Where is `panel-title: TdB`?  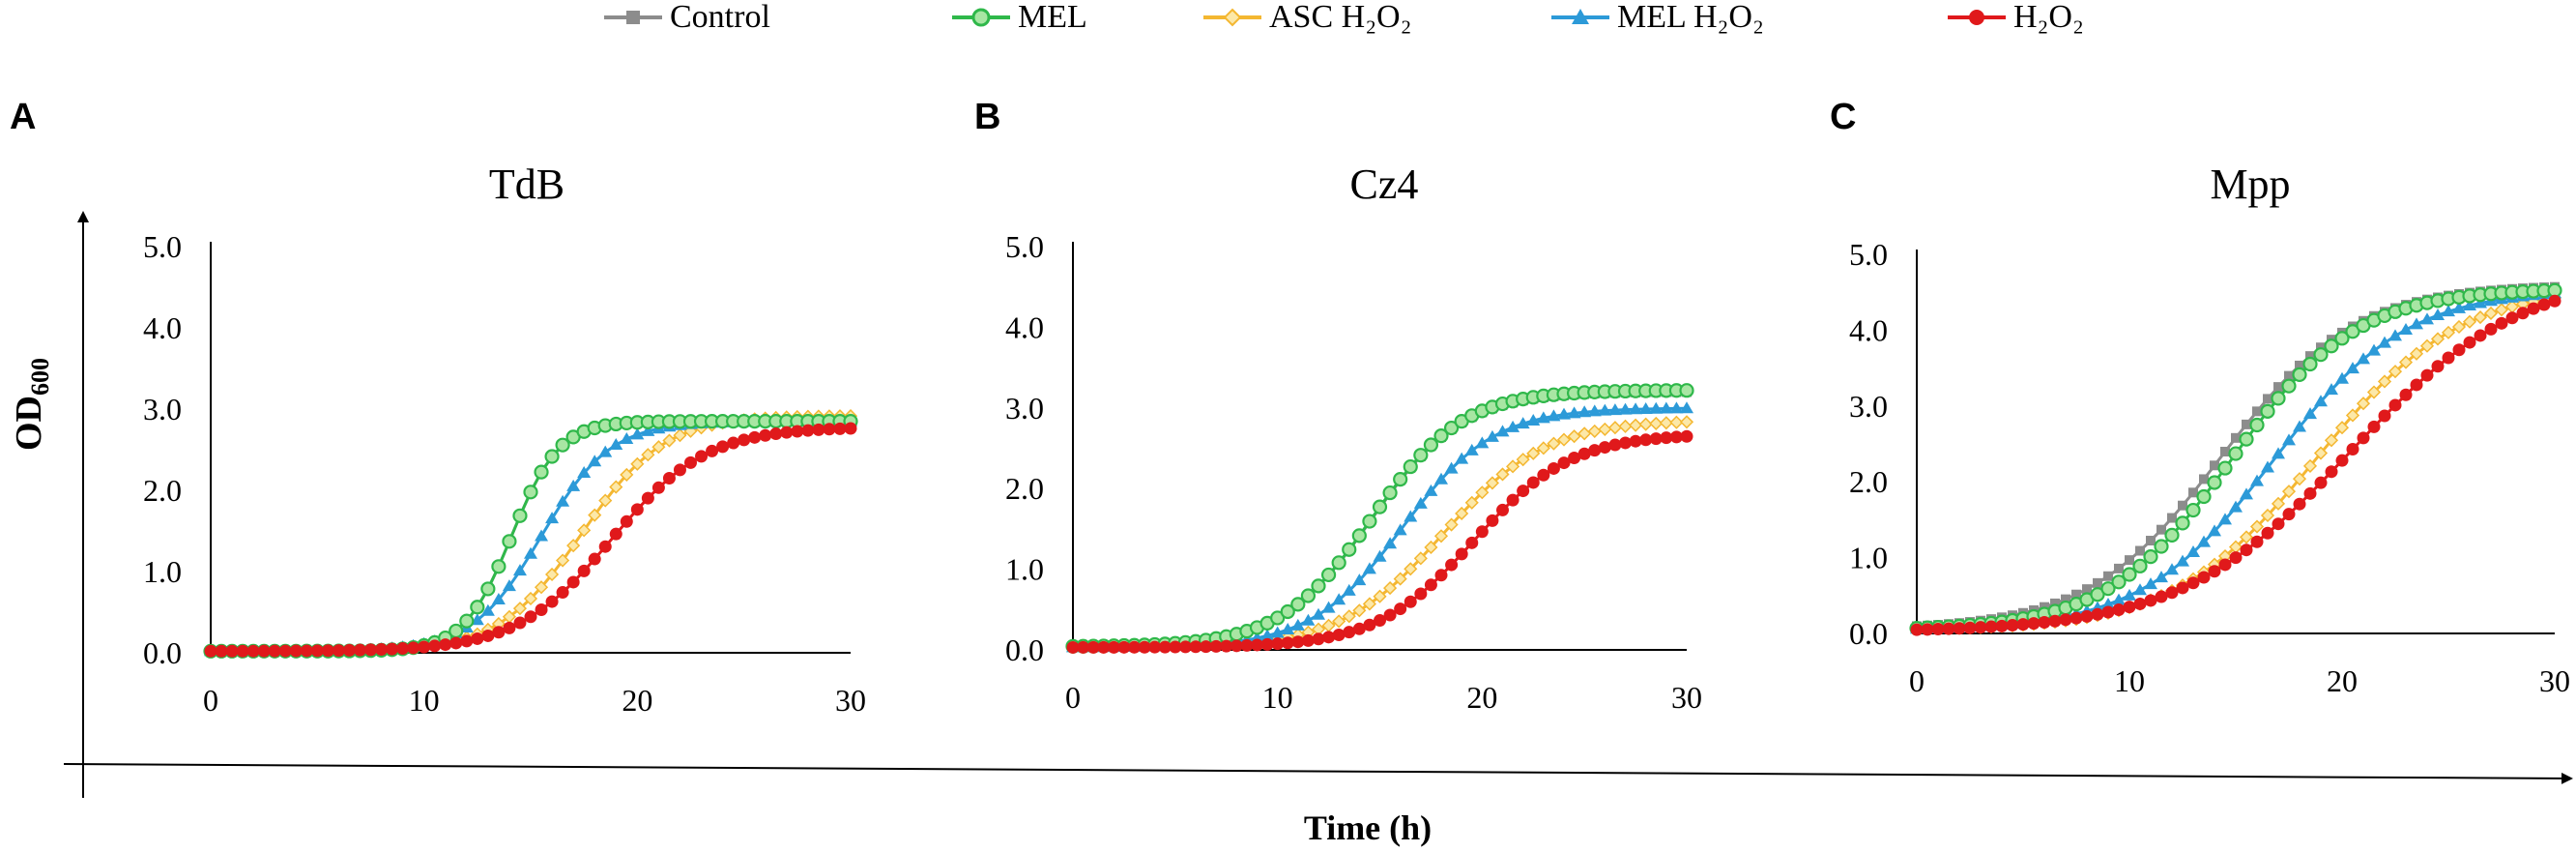
panel-title: TdB is located at coordinates (526, 184).